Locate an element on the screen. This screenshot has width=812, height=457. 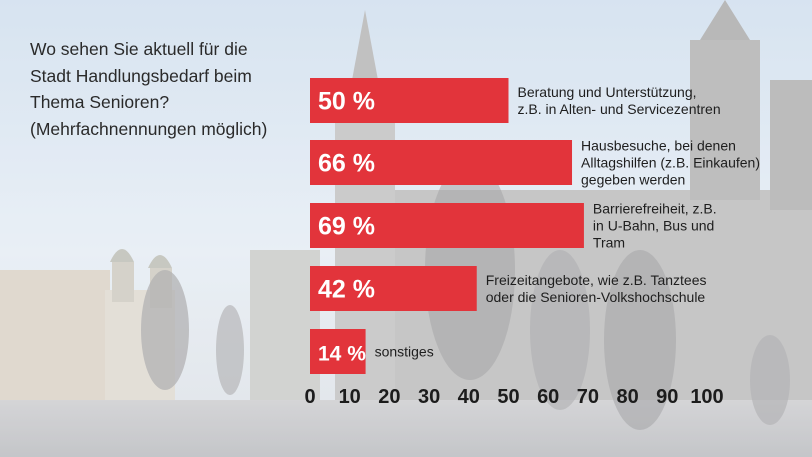
x-tick-label: 20 is located at coordinates (389, 397).